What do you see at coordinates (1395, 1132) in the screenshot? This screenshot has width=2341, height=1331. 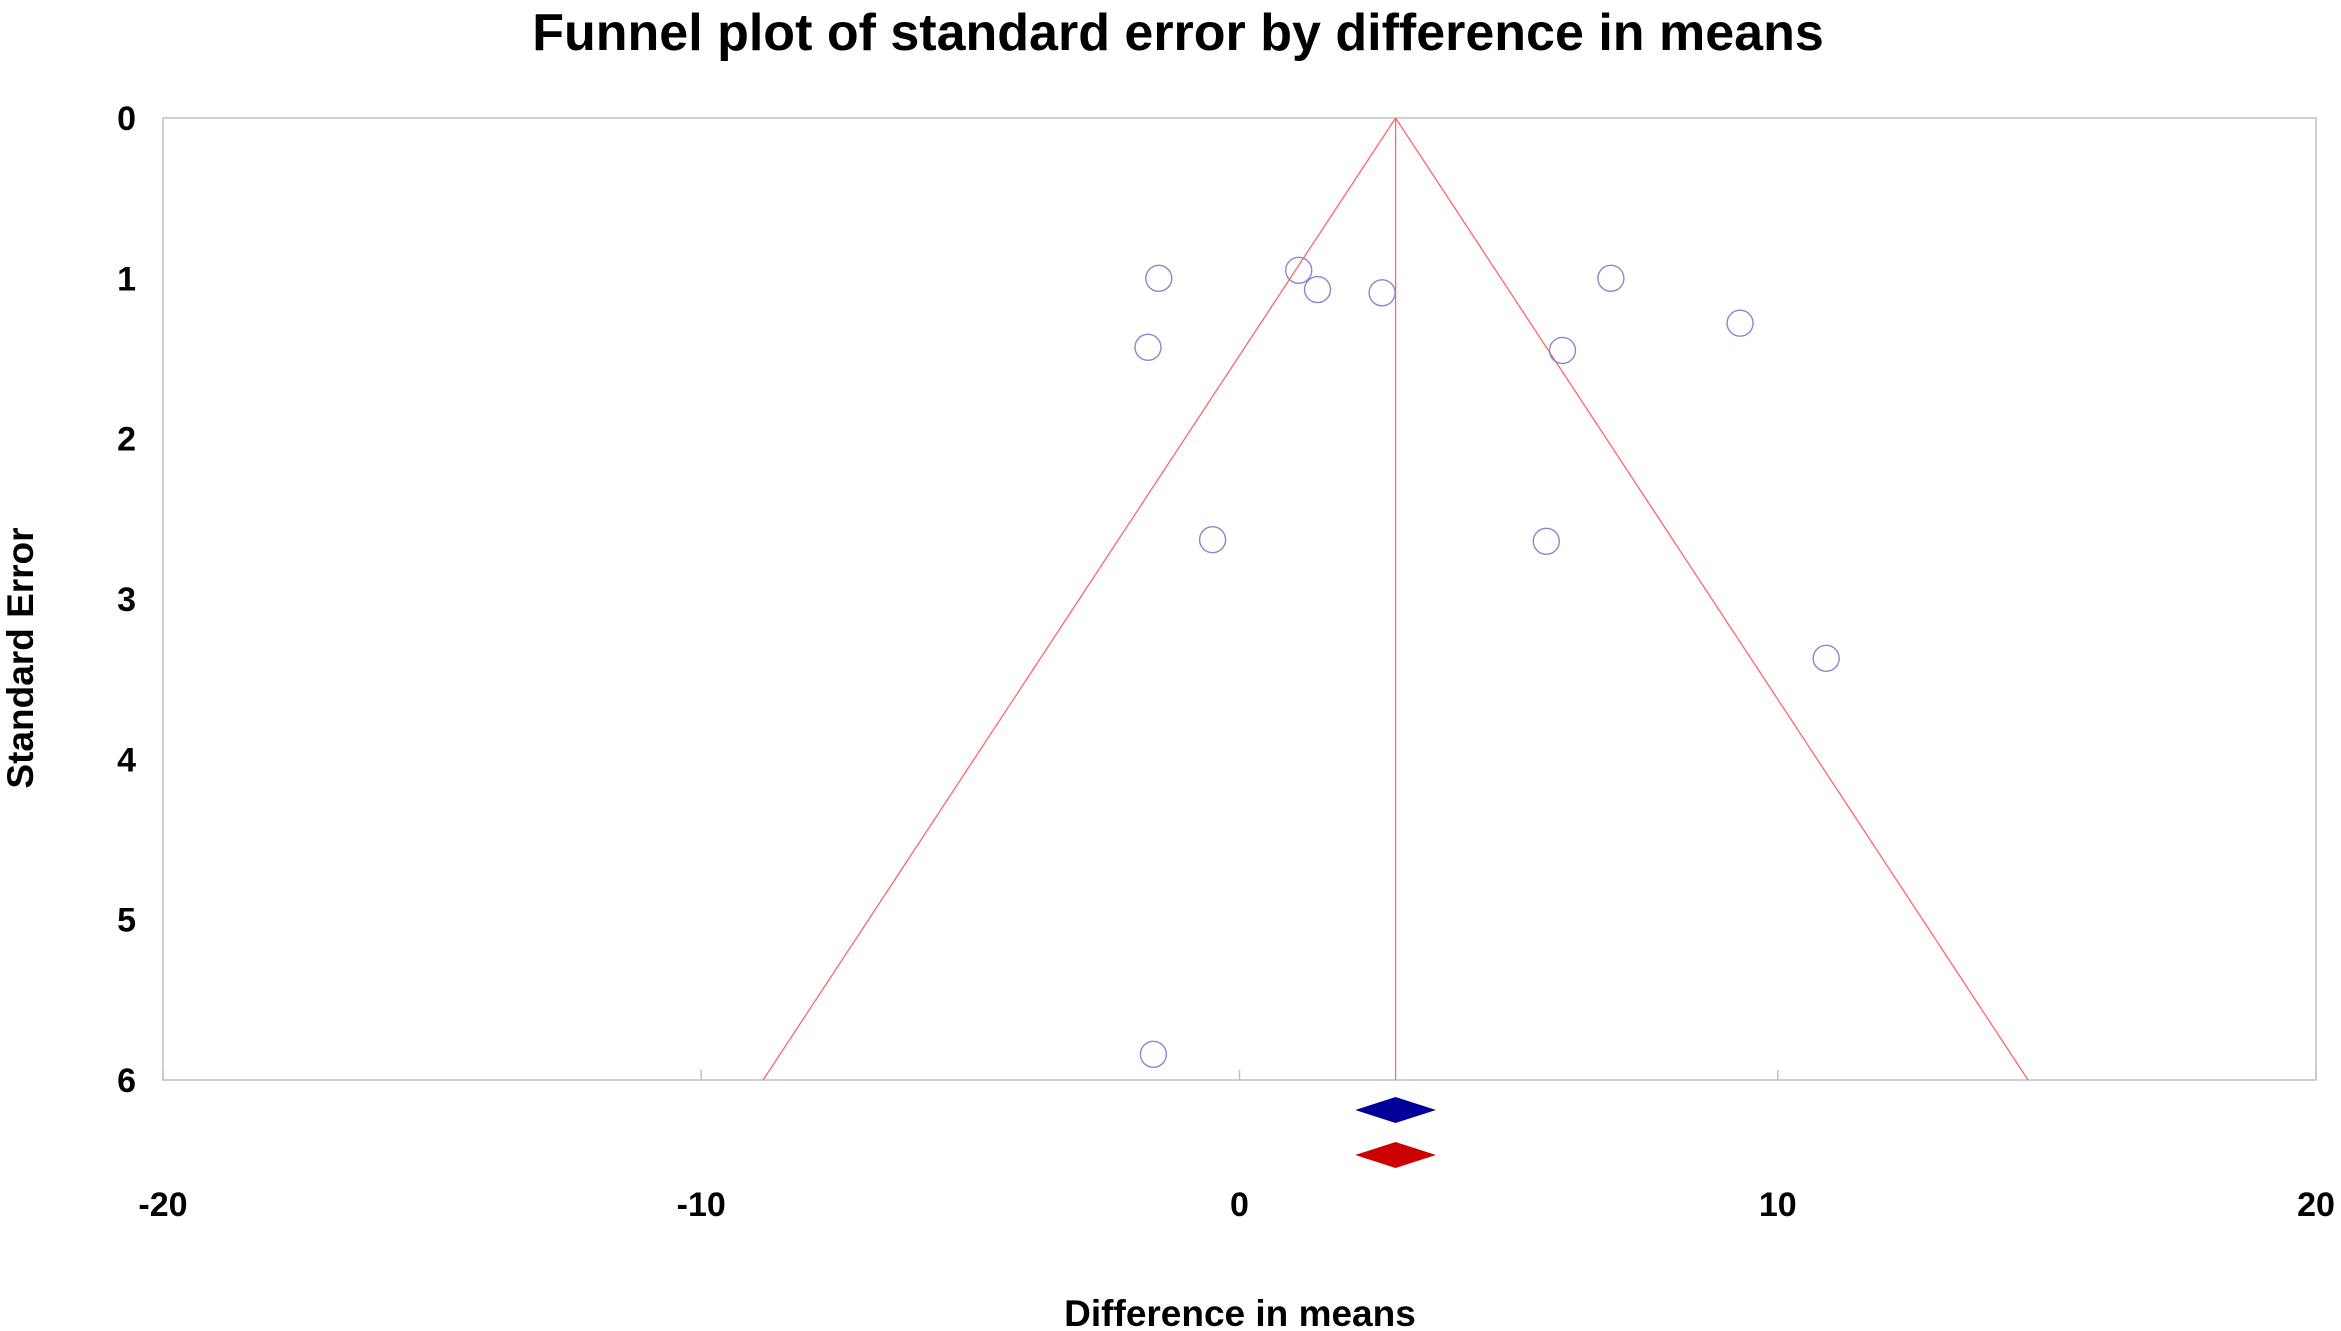 I see `summary-diamonds` at bounding box center [1395, 1132].